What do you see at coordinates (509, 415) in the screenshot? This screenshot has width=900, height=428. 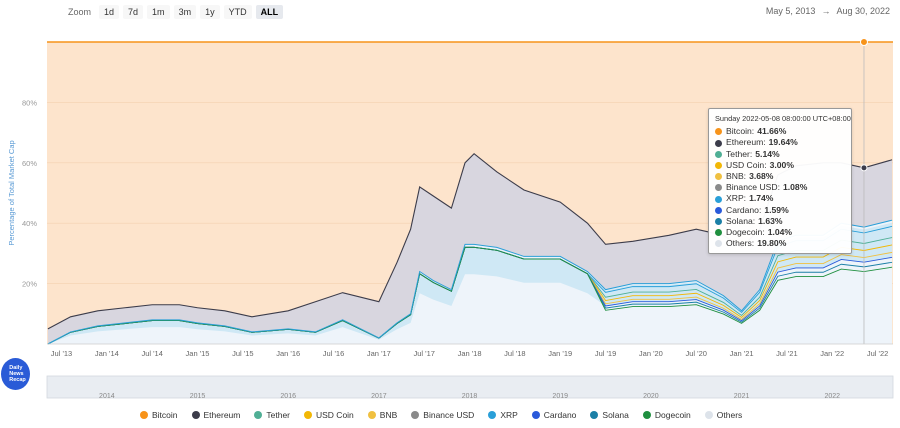 I see `legend-label: XRP` at bounding box center [509, 415].